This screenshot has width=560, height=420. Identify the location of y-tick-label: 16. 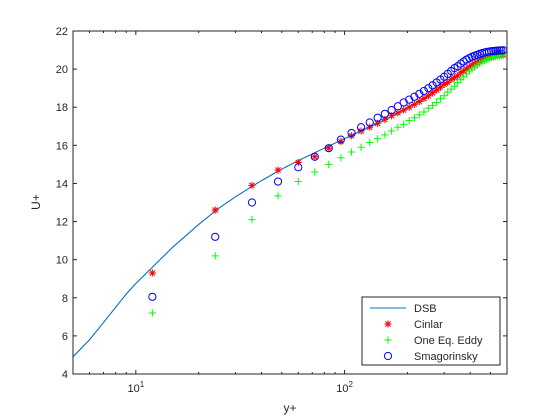
(62, 146).